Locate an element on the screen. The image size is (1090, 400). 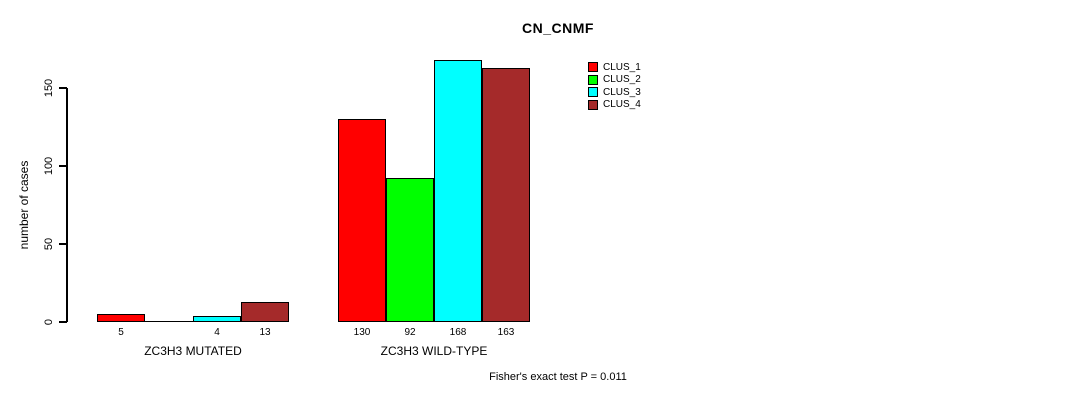
bar-value-label: 130 is located at coordinates (362, 332).